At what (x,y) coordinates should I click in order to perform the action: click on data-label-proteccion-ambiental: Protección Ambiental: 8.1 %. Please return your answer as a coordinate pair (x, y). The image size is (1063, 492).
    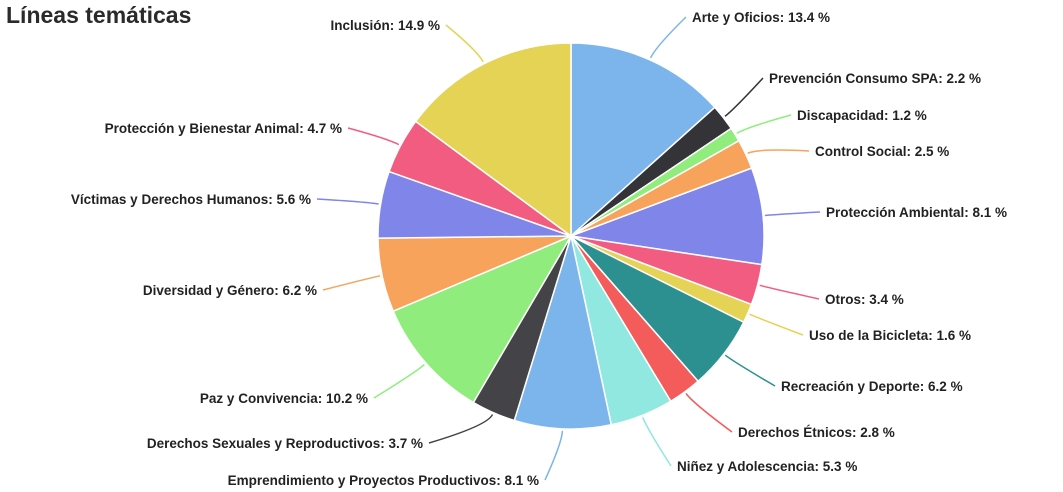
    Looking at the image, I should click on (916, 212).